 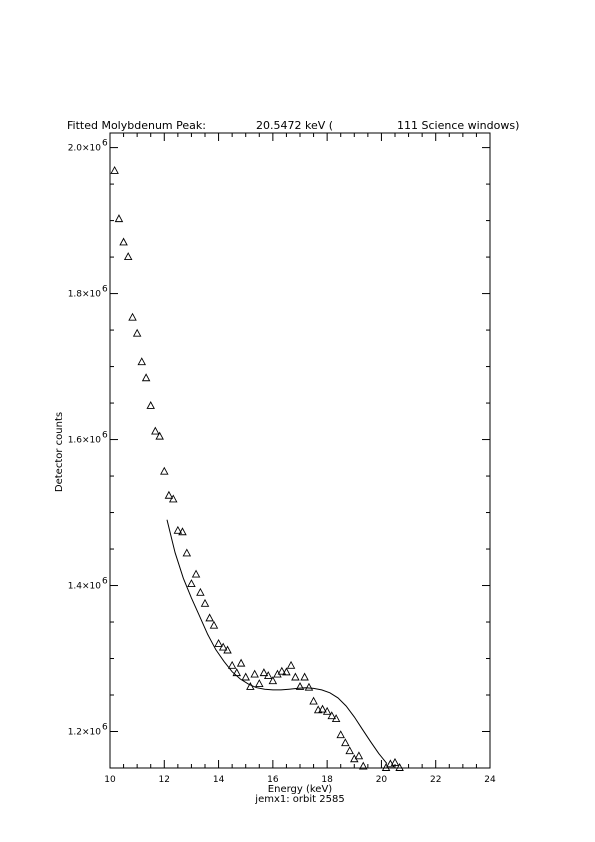 What do you see at coordinates (382, 780) in the screenshot?
I see `x-tick-label: 20` at bounding box center [382, 780].